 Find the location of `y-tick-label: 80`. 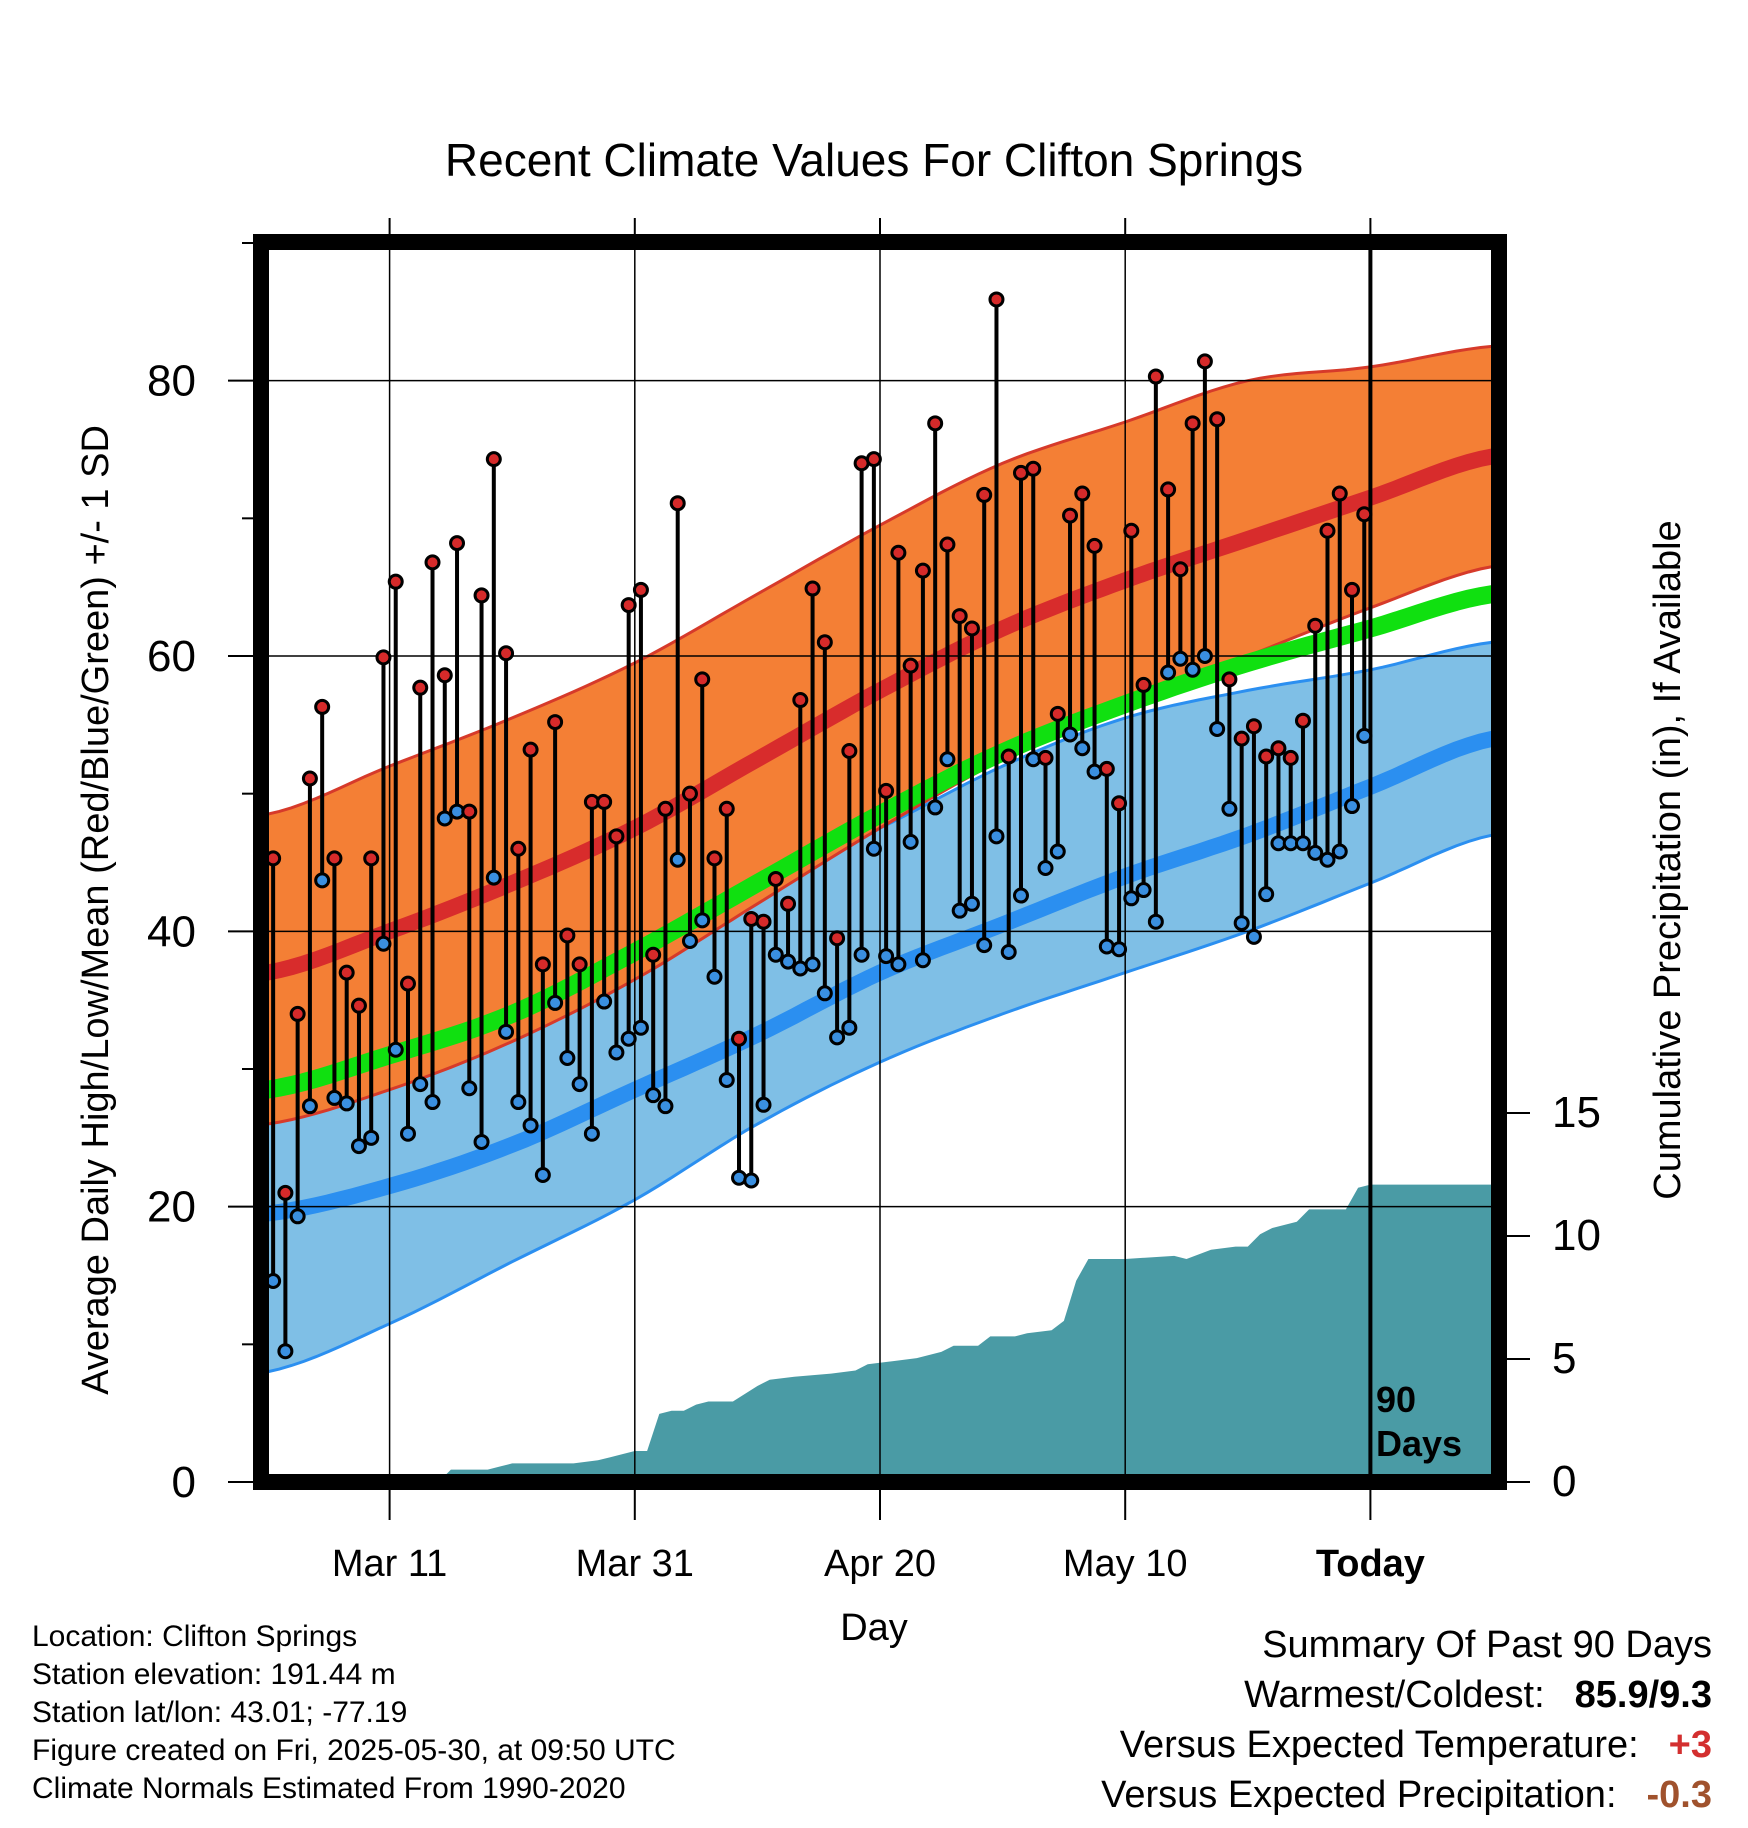

y-tick-label: 80 is located at coordinates (171, 381).